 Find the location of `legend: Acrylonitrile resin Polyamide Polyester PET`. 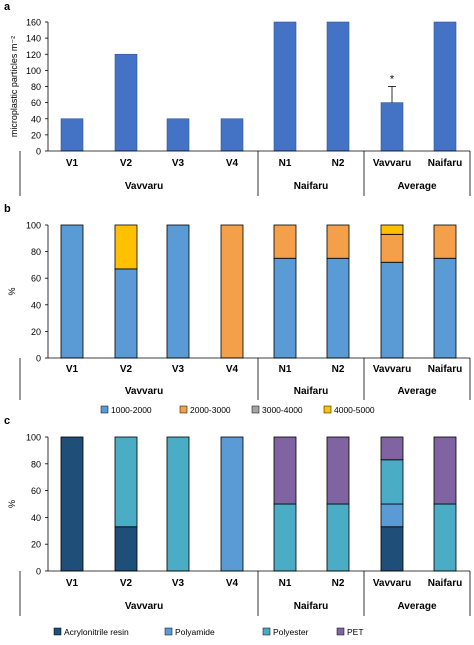

legend: Acrylonitrile resin Polyamide Polyester PET is located at coordinates (208, 632).